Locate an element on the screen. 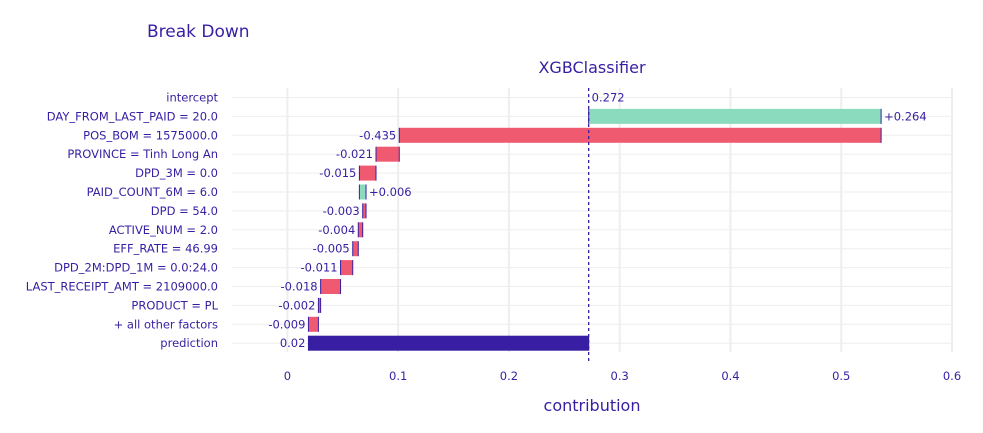 This screenshot has width=983, height=433. x-tick-label: 0.5 is located at coordinates (841, 376).